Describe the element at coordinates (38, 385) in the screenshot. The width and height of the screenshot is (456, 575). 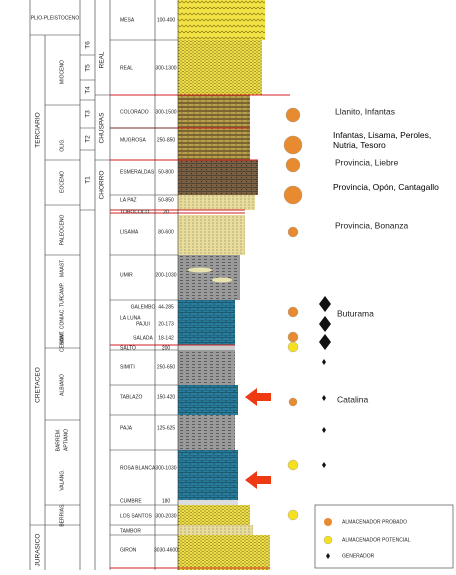
I see `era: CRETACEO` at that location.